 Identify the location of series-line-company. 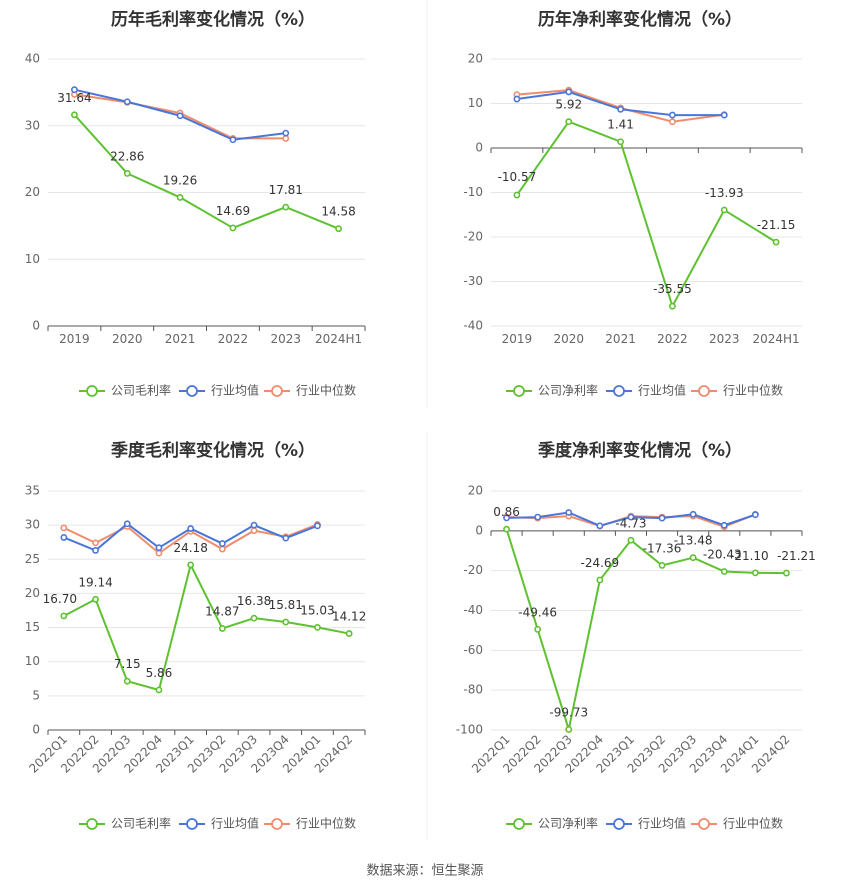
(206, 172).